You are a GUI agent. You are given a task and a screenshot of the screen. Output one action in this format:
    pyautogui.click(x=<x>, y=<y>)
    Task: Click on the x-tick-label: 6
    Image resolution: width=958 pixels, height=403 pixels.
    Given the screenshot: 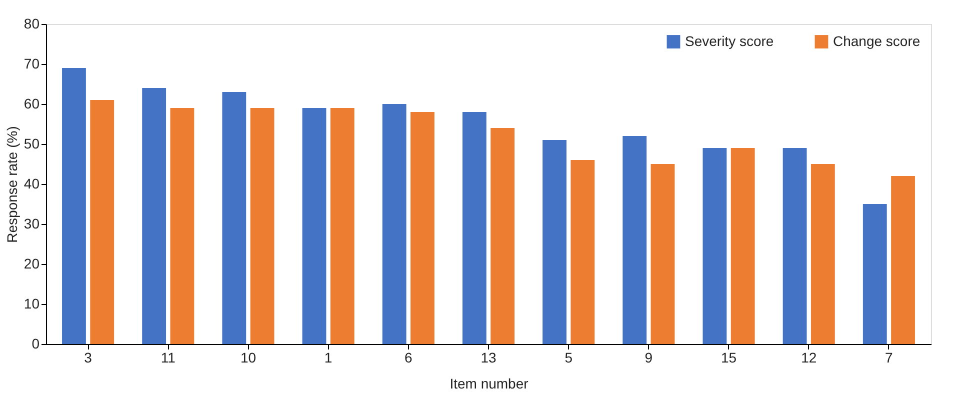 What is the action you would take?
    pyautogui.click(x=408, y=358)
    